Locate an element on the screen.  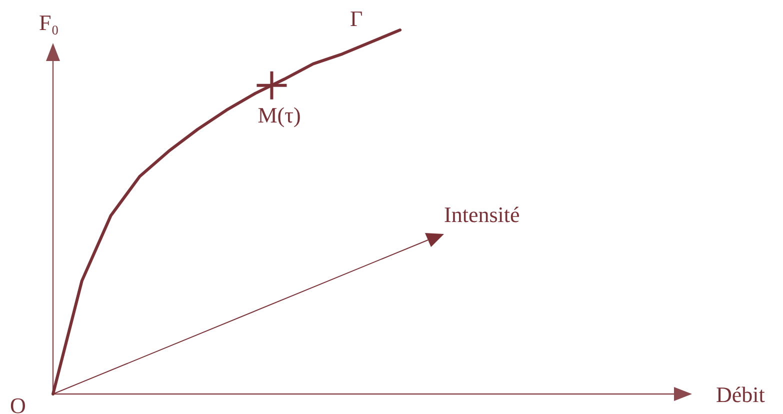
series-label: Γ is located at coordinates (356, 18).